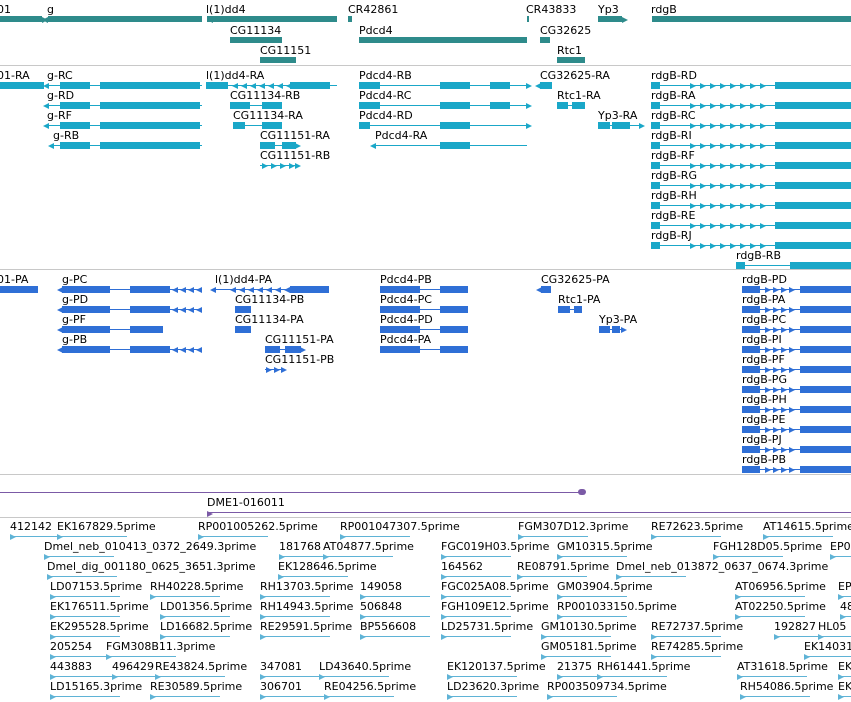 This screenshot has width=851, height=702. Describe the element at coordinates (258, 526) in the screenshot. I see `feature-label: RP001005262.5prime` at that location.